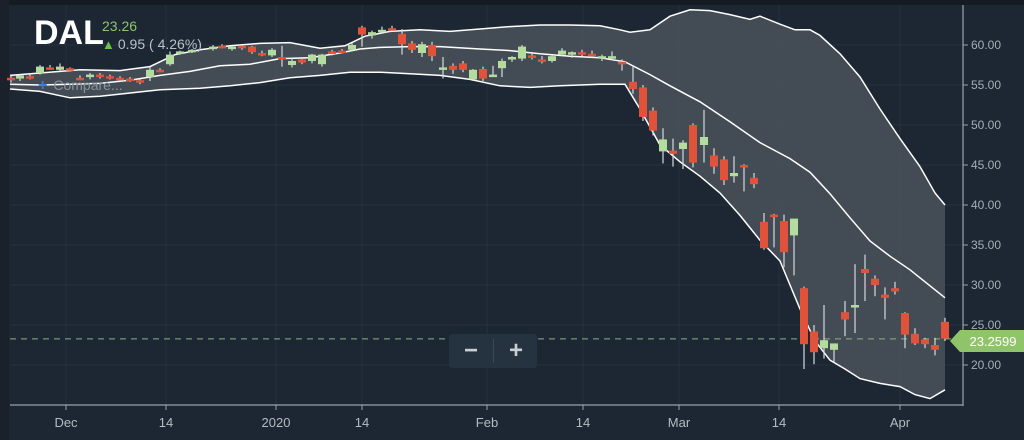 Image resolution: width=1024 pixels, height=440 pixels. I want to click on y-axis-label: 30.00, so click(986, 285).